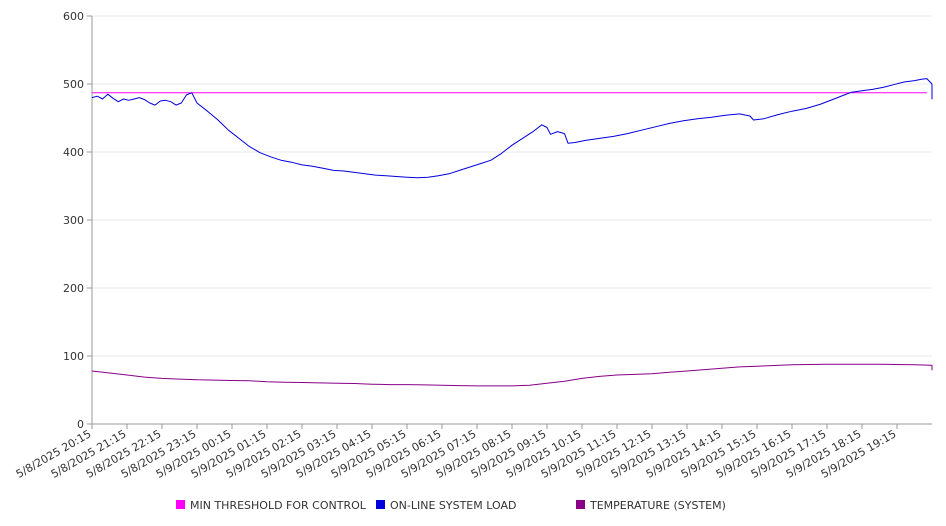 The width and height of the screenshot is (946, 526). I want to click on y-tick-label: 500, so click(73, 84).